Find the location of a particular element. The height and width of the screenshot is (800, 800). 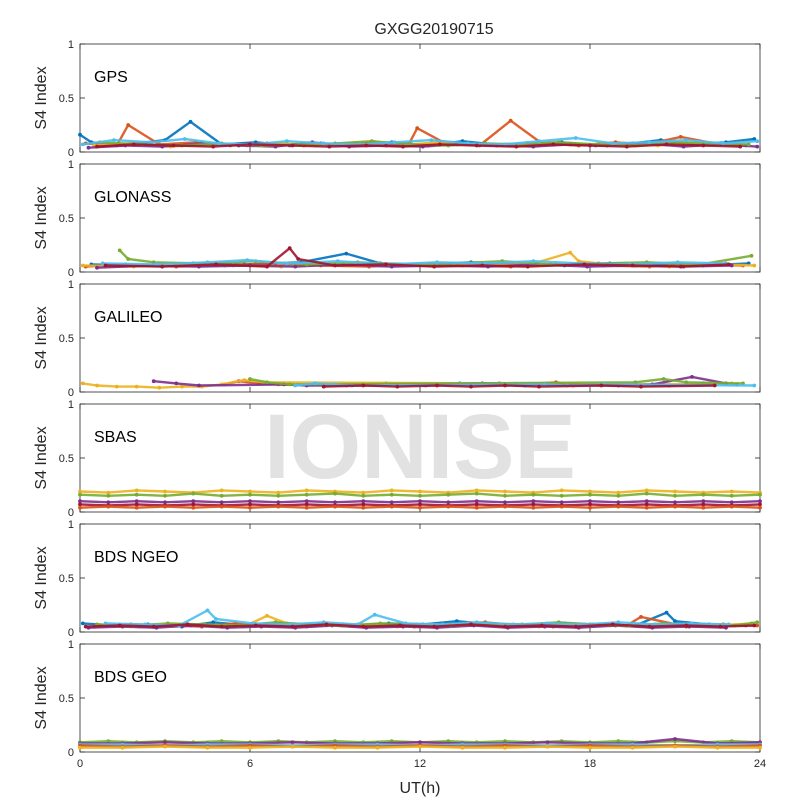

panel-5: 0 0.5 1 S4 Index BDS NGEO is located at coordinates (397, 579).